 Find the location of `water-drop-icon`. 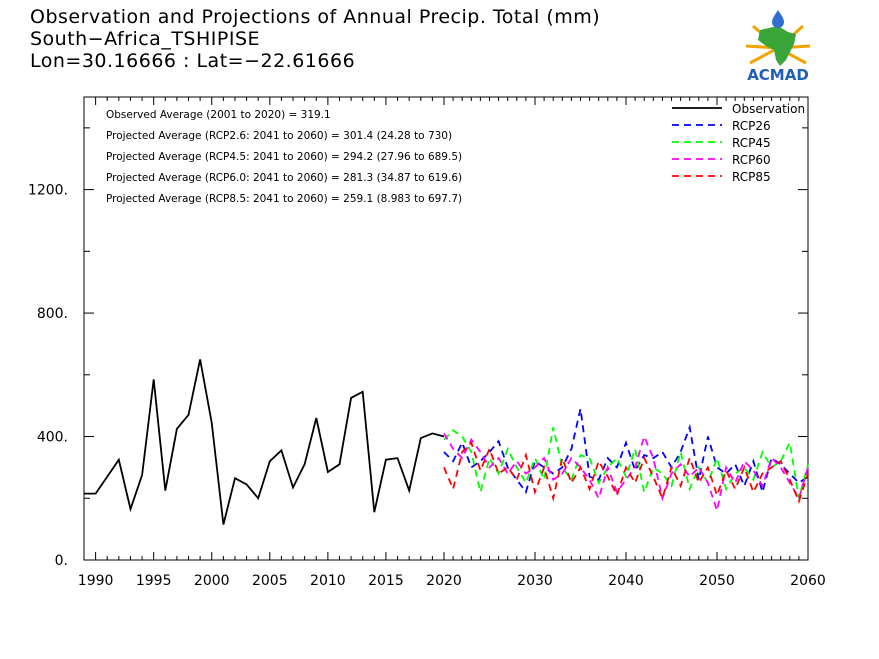

water-drop-icon is located at coordinates (778, 19).